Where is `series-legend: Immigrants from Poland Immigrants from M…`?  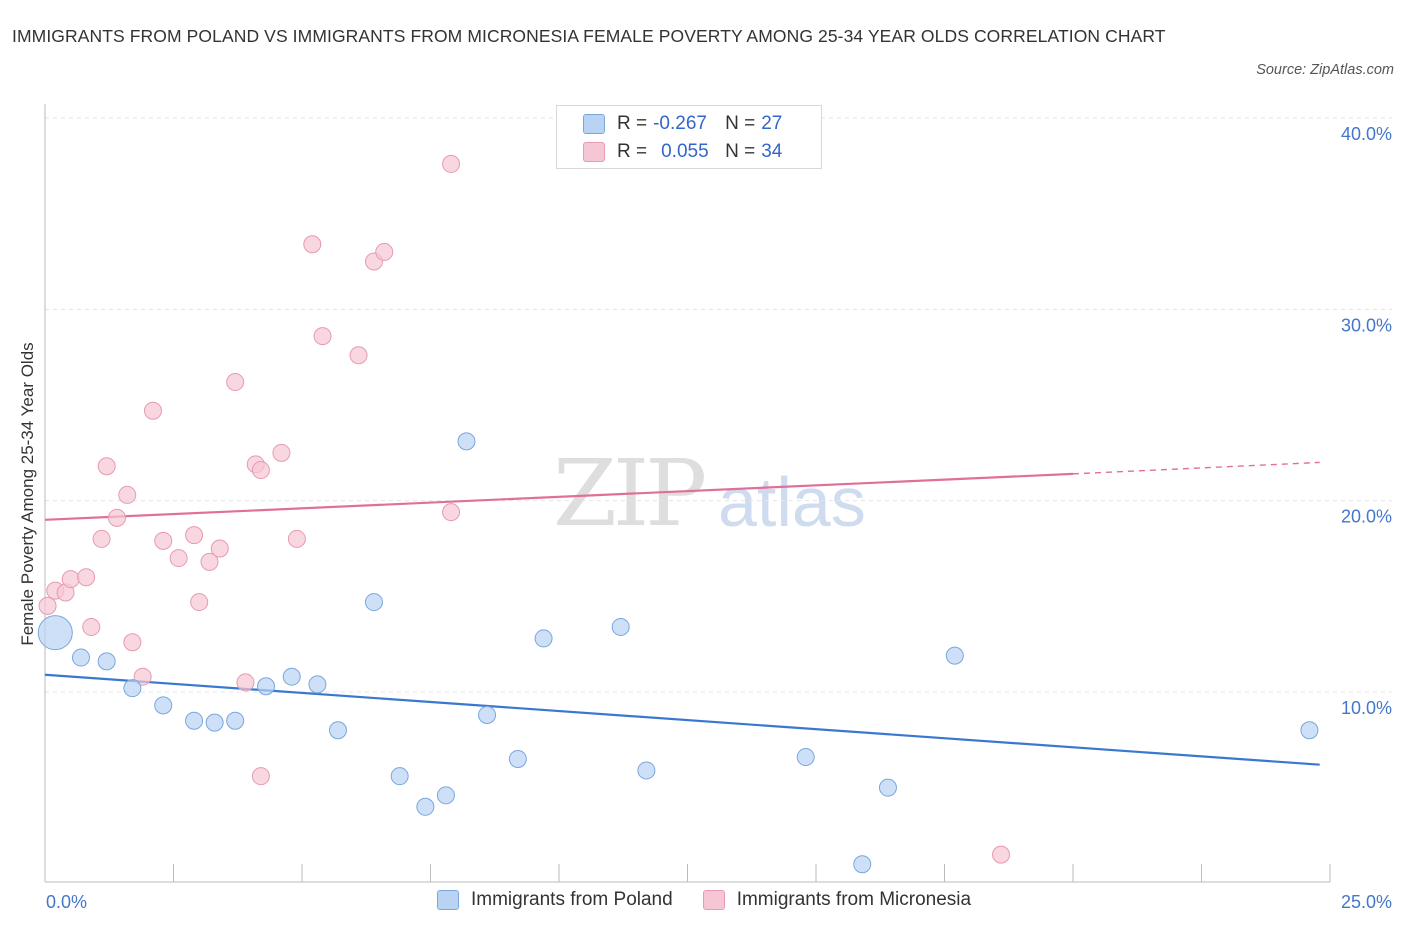
series-legend: Immigrants from Poland Immigrants from M… is located at coordinates (719, 900).